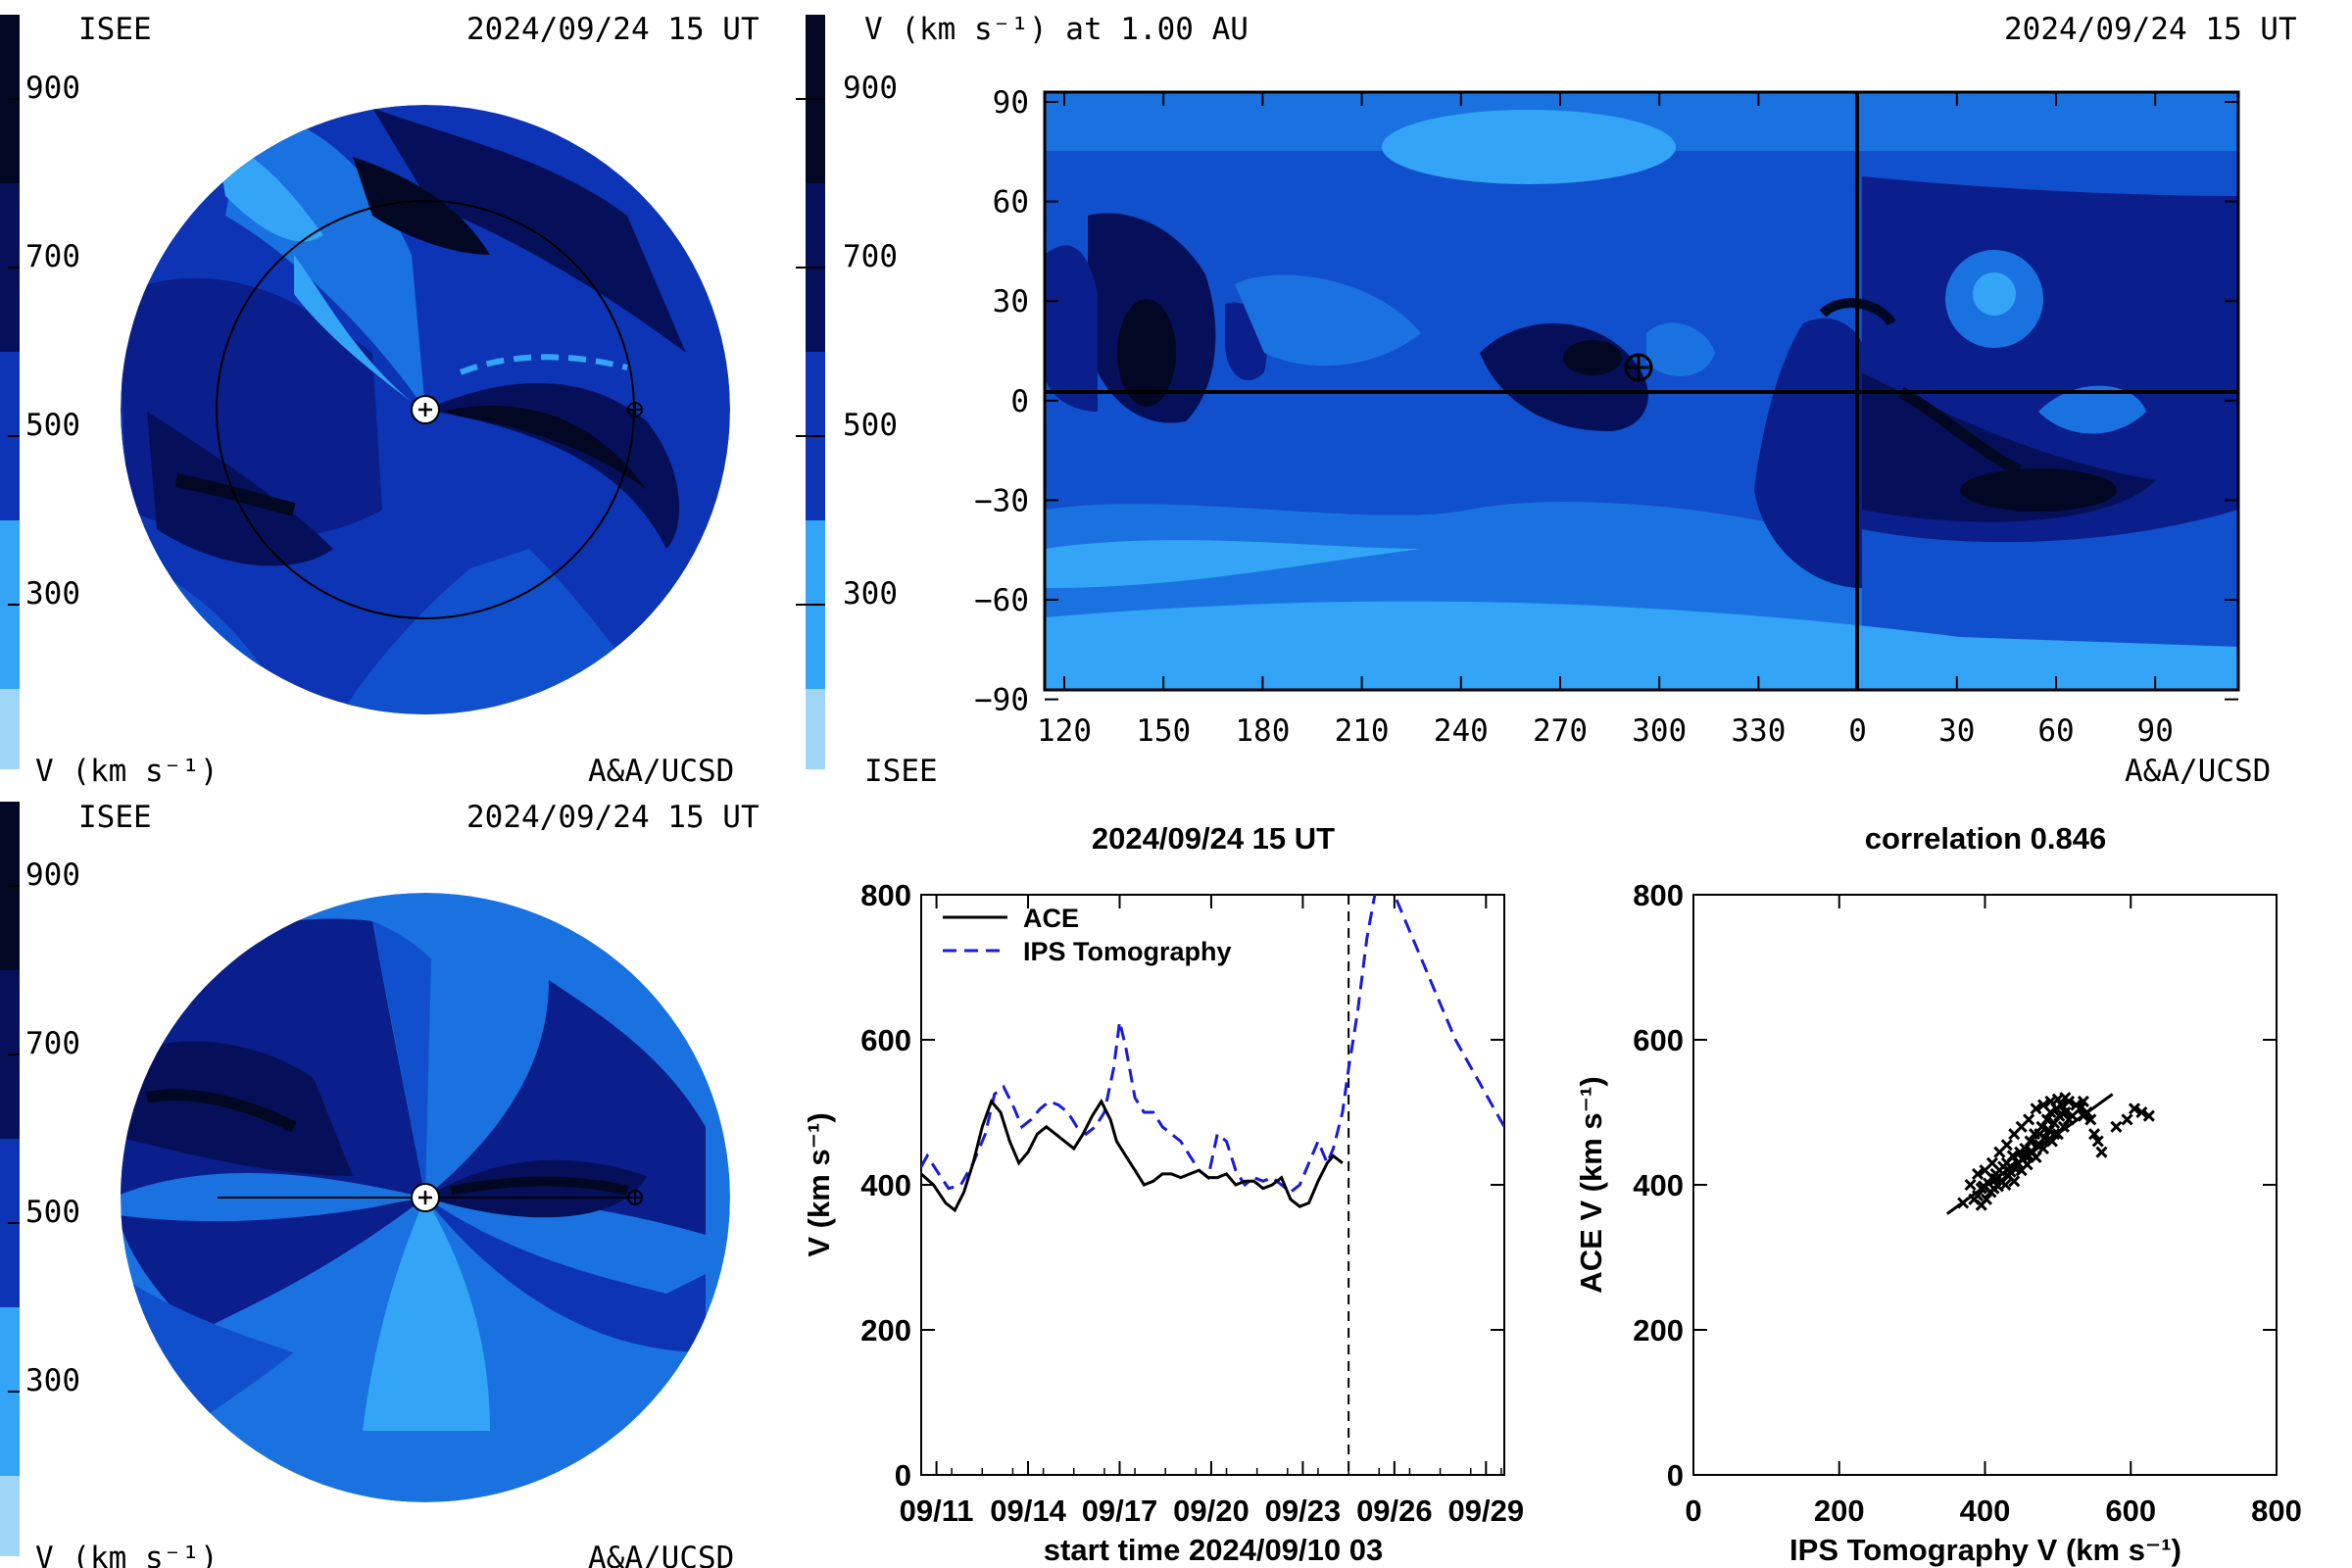 This screenshot has height=1568, width=2352. I want to click on legend: ACE IPS Tomography, so click(1087, 935).